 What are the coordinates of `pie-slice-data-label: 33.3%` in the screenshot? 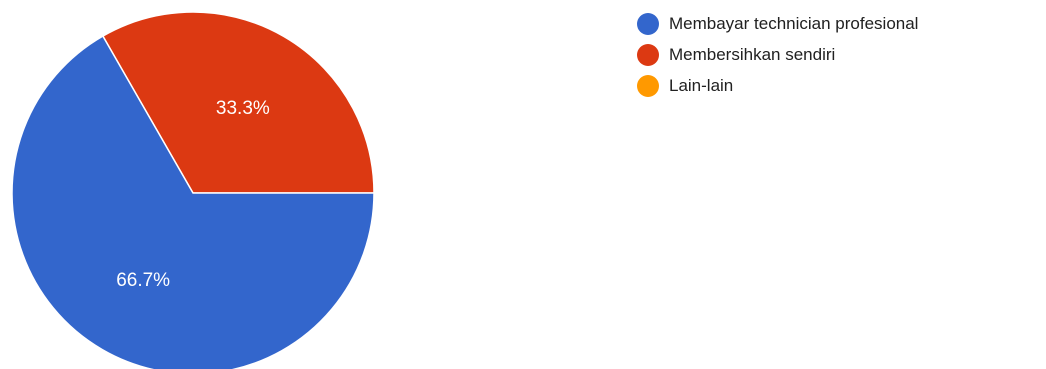 It's located at (243, 108).